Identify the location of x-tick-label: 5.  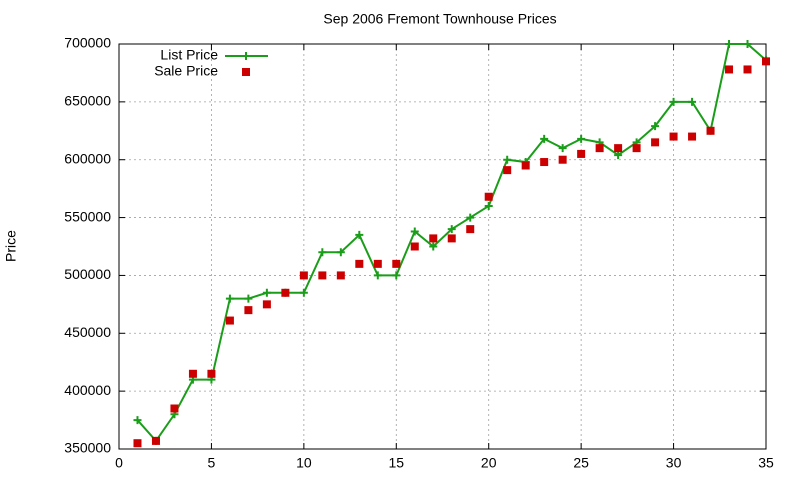
(212, 463).